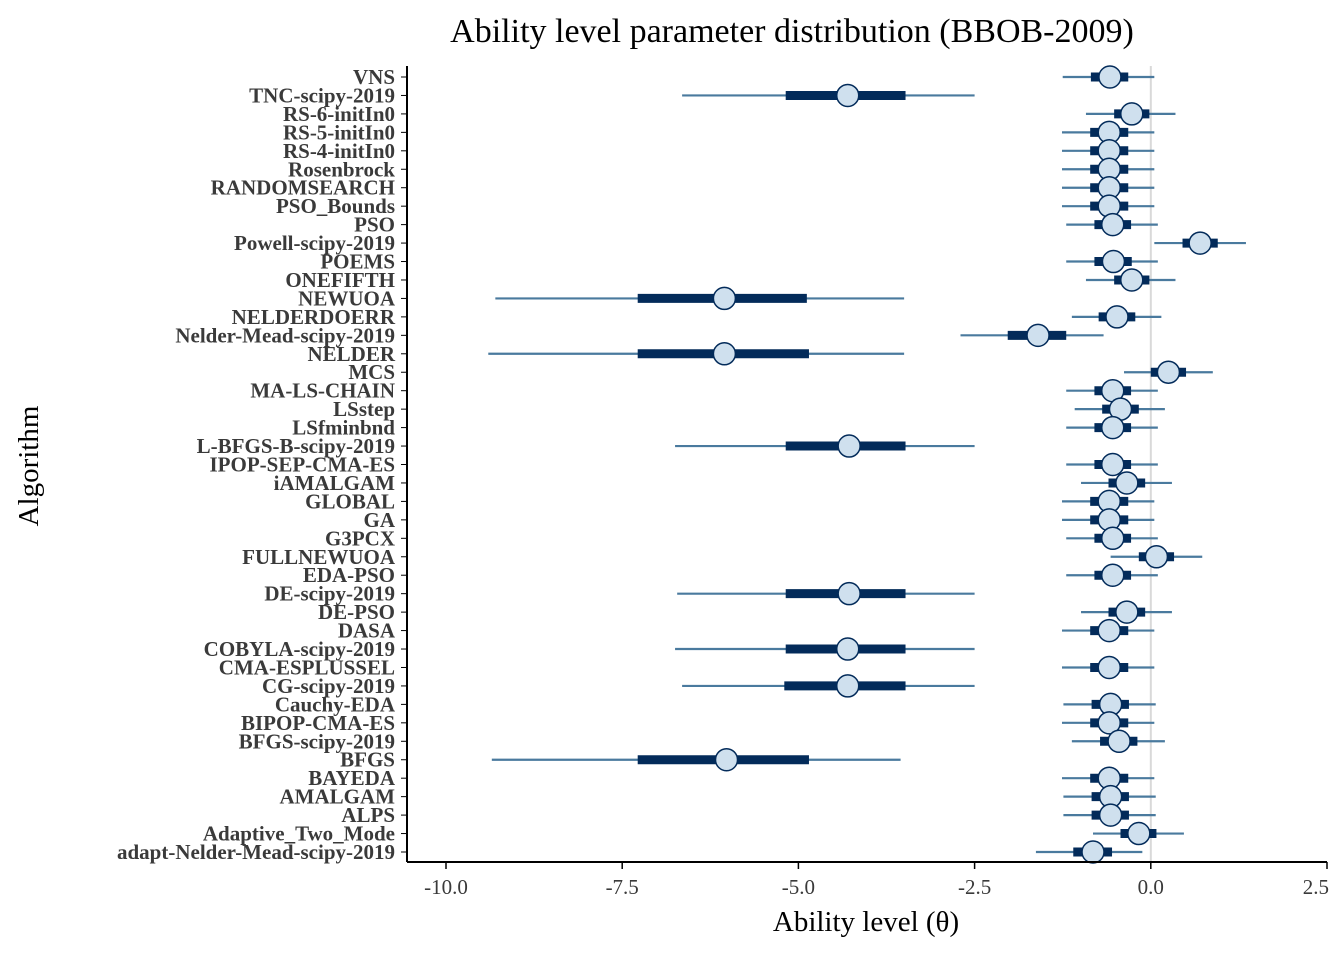 This screenshot has width=1344, height=960. Describe the element at coordinates (339, 151) in the screenshot. I see `y-tick-label: RS-4-initIn0` at that location.